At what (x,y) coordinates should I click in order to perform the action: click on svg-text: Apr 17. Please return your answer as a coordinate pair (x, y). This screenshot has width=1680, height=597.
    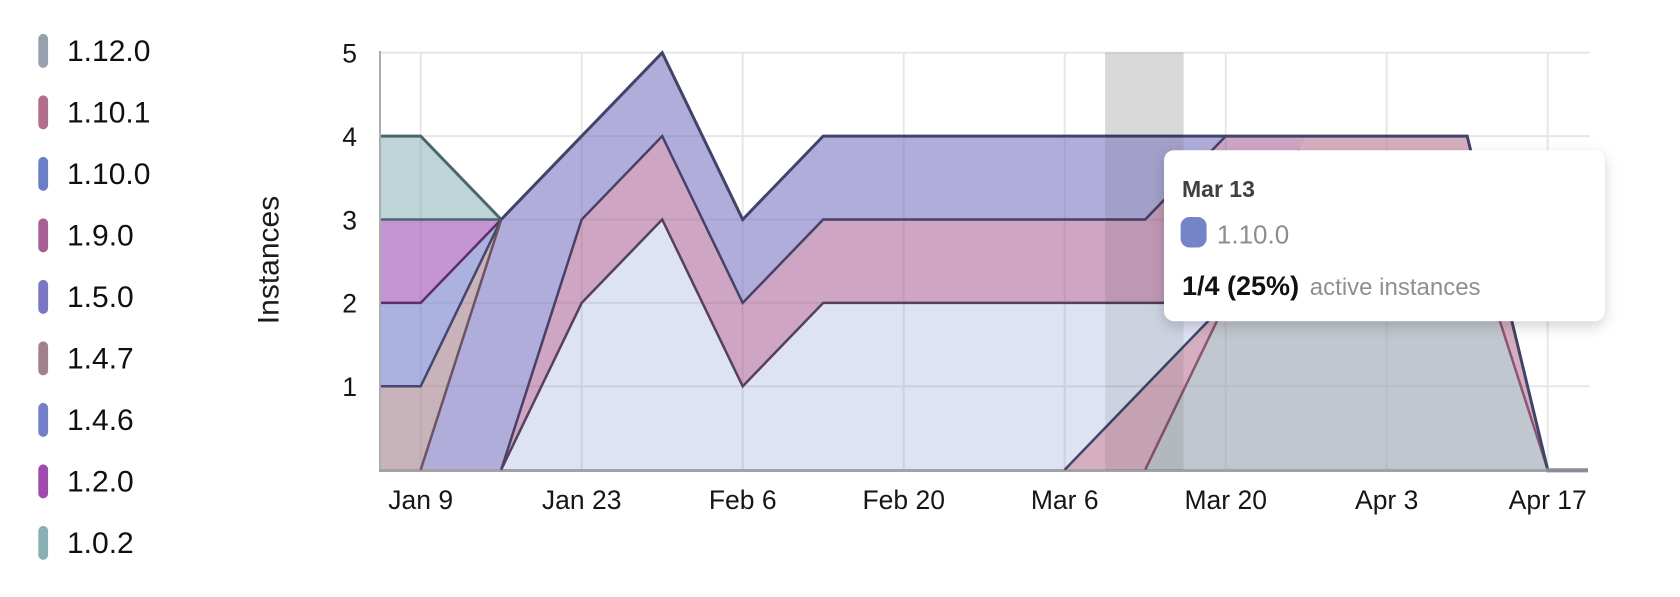
    Looking at the image, I should click on (1548, 500).